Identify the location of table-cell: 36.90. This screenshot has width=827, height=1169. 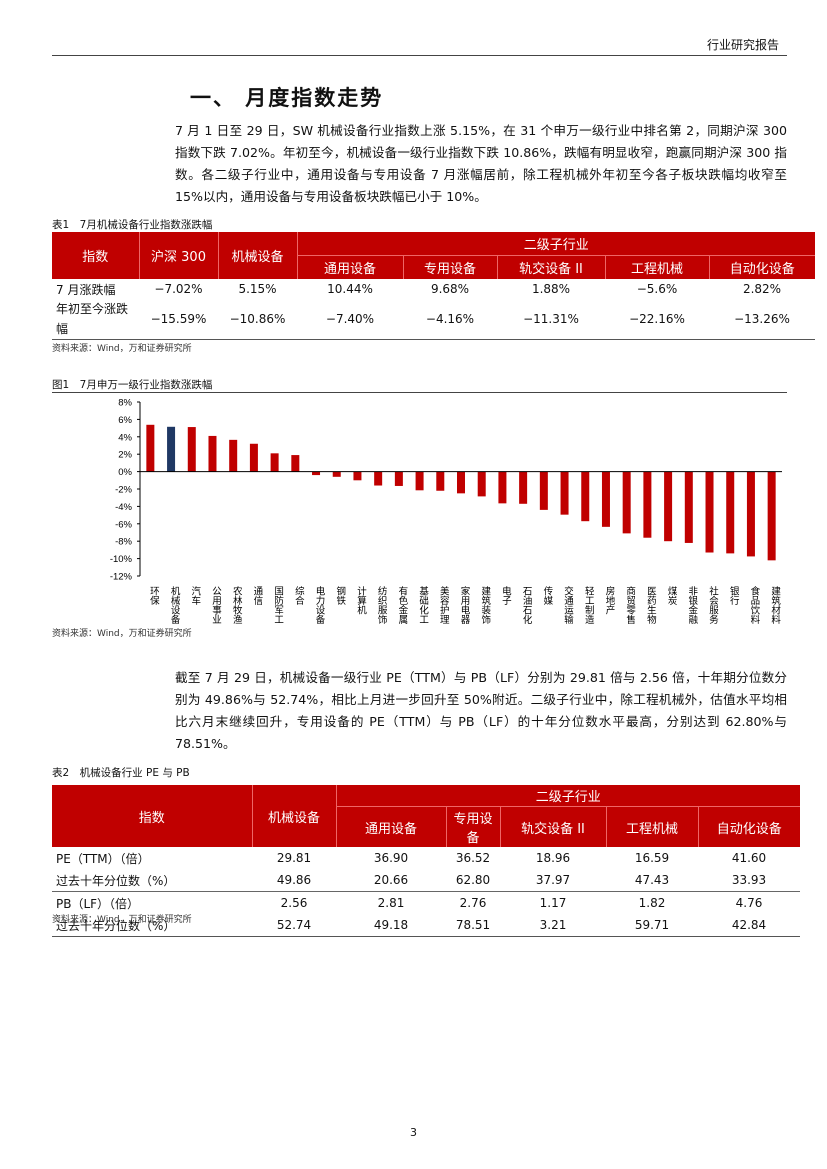
(391, 858).